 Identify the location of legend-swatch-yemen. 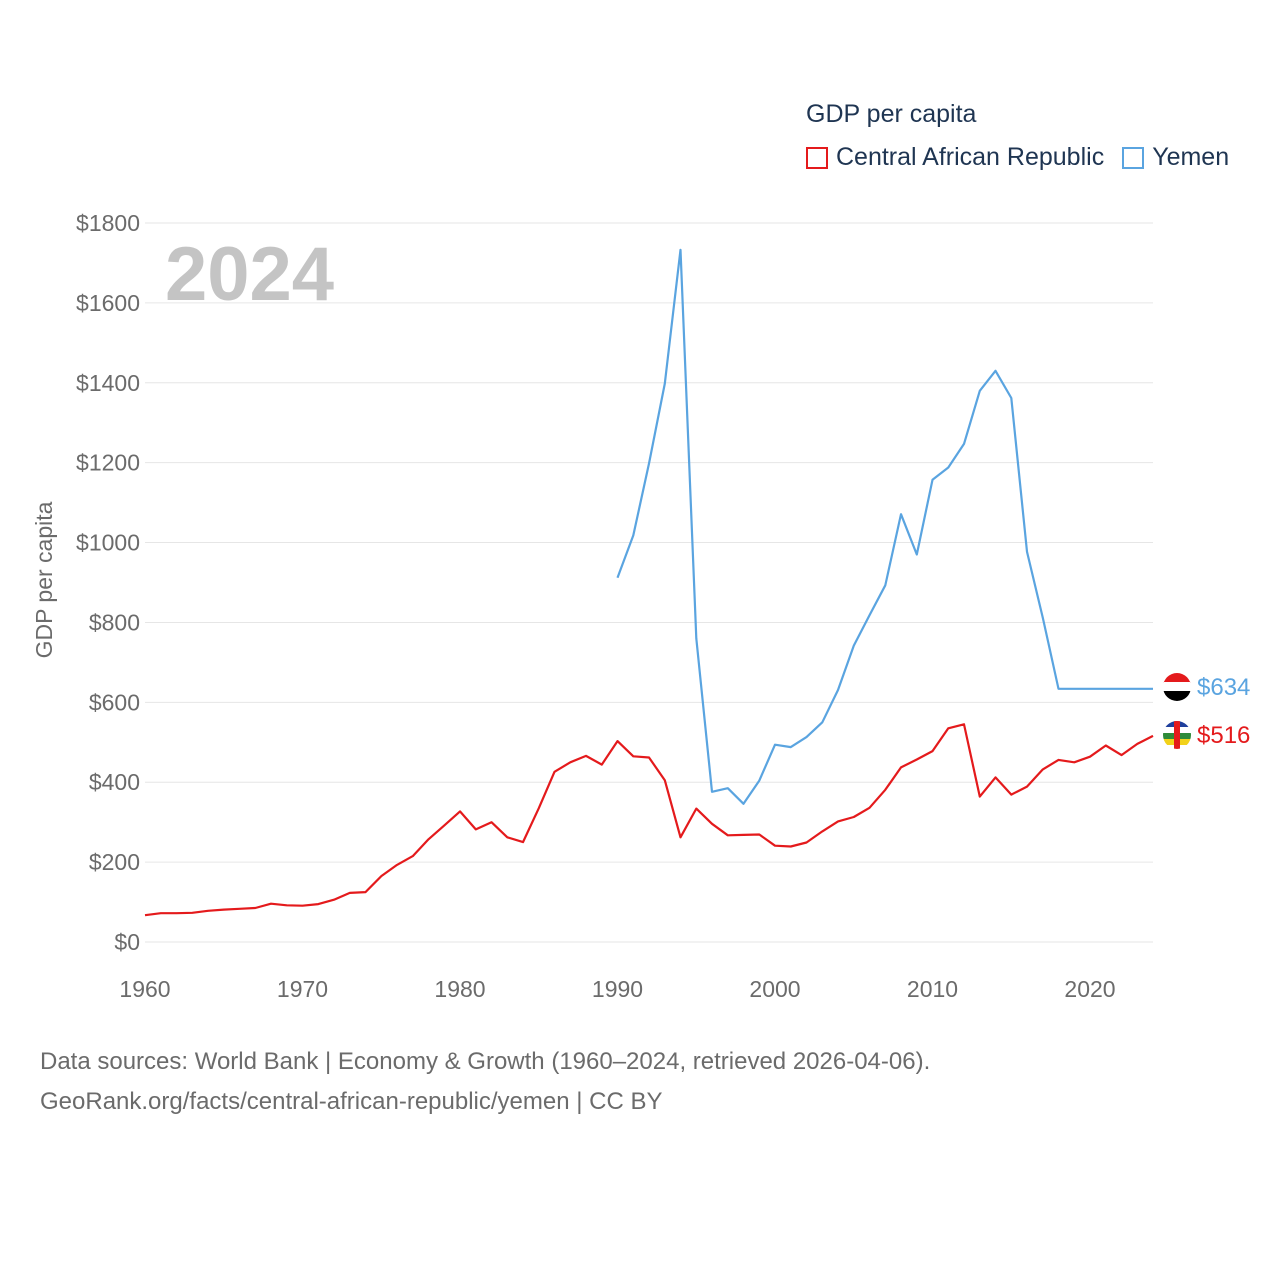
(1133, 157).